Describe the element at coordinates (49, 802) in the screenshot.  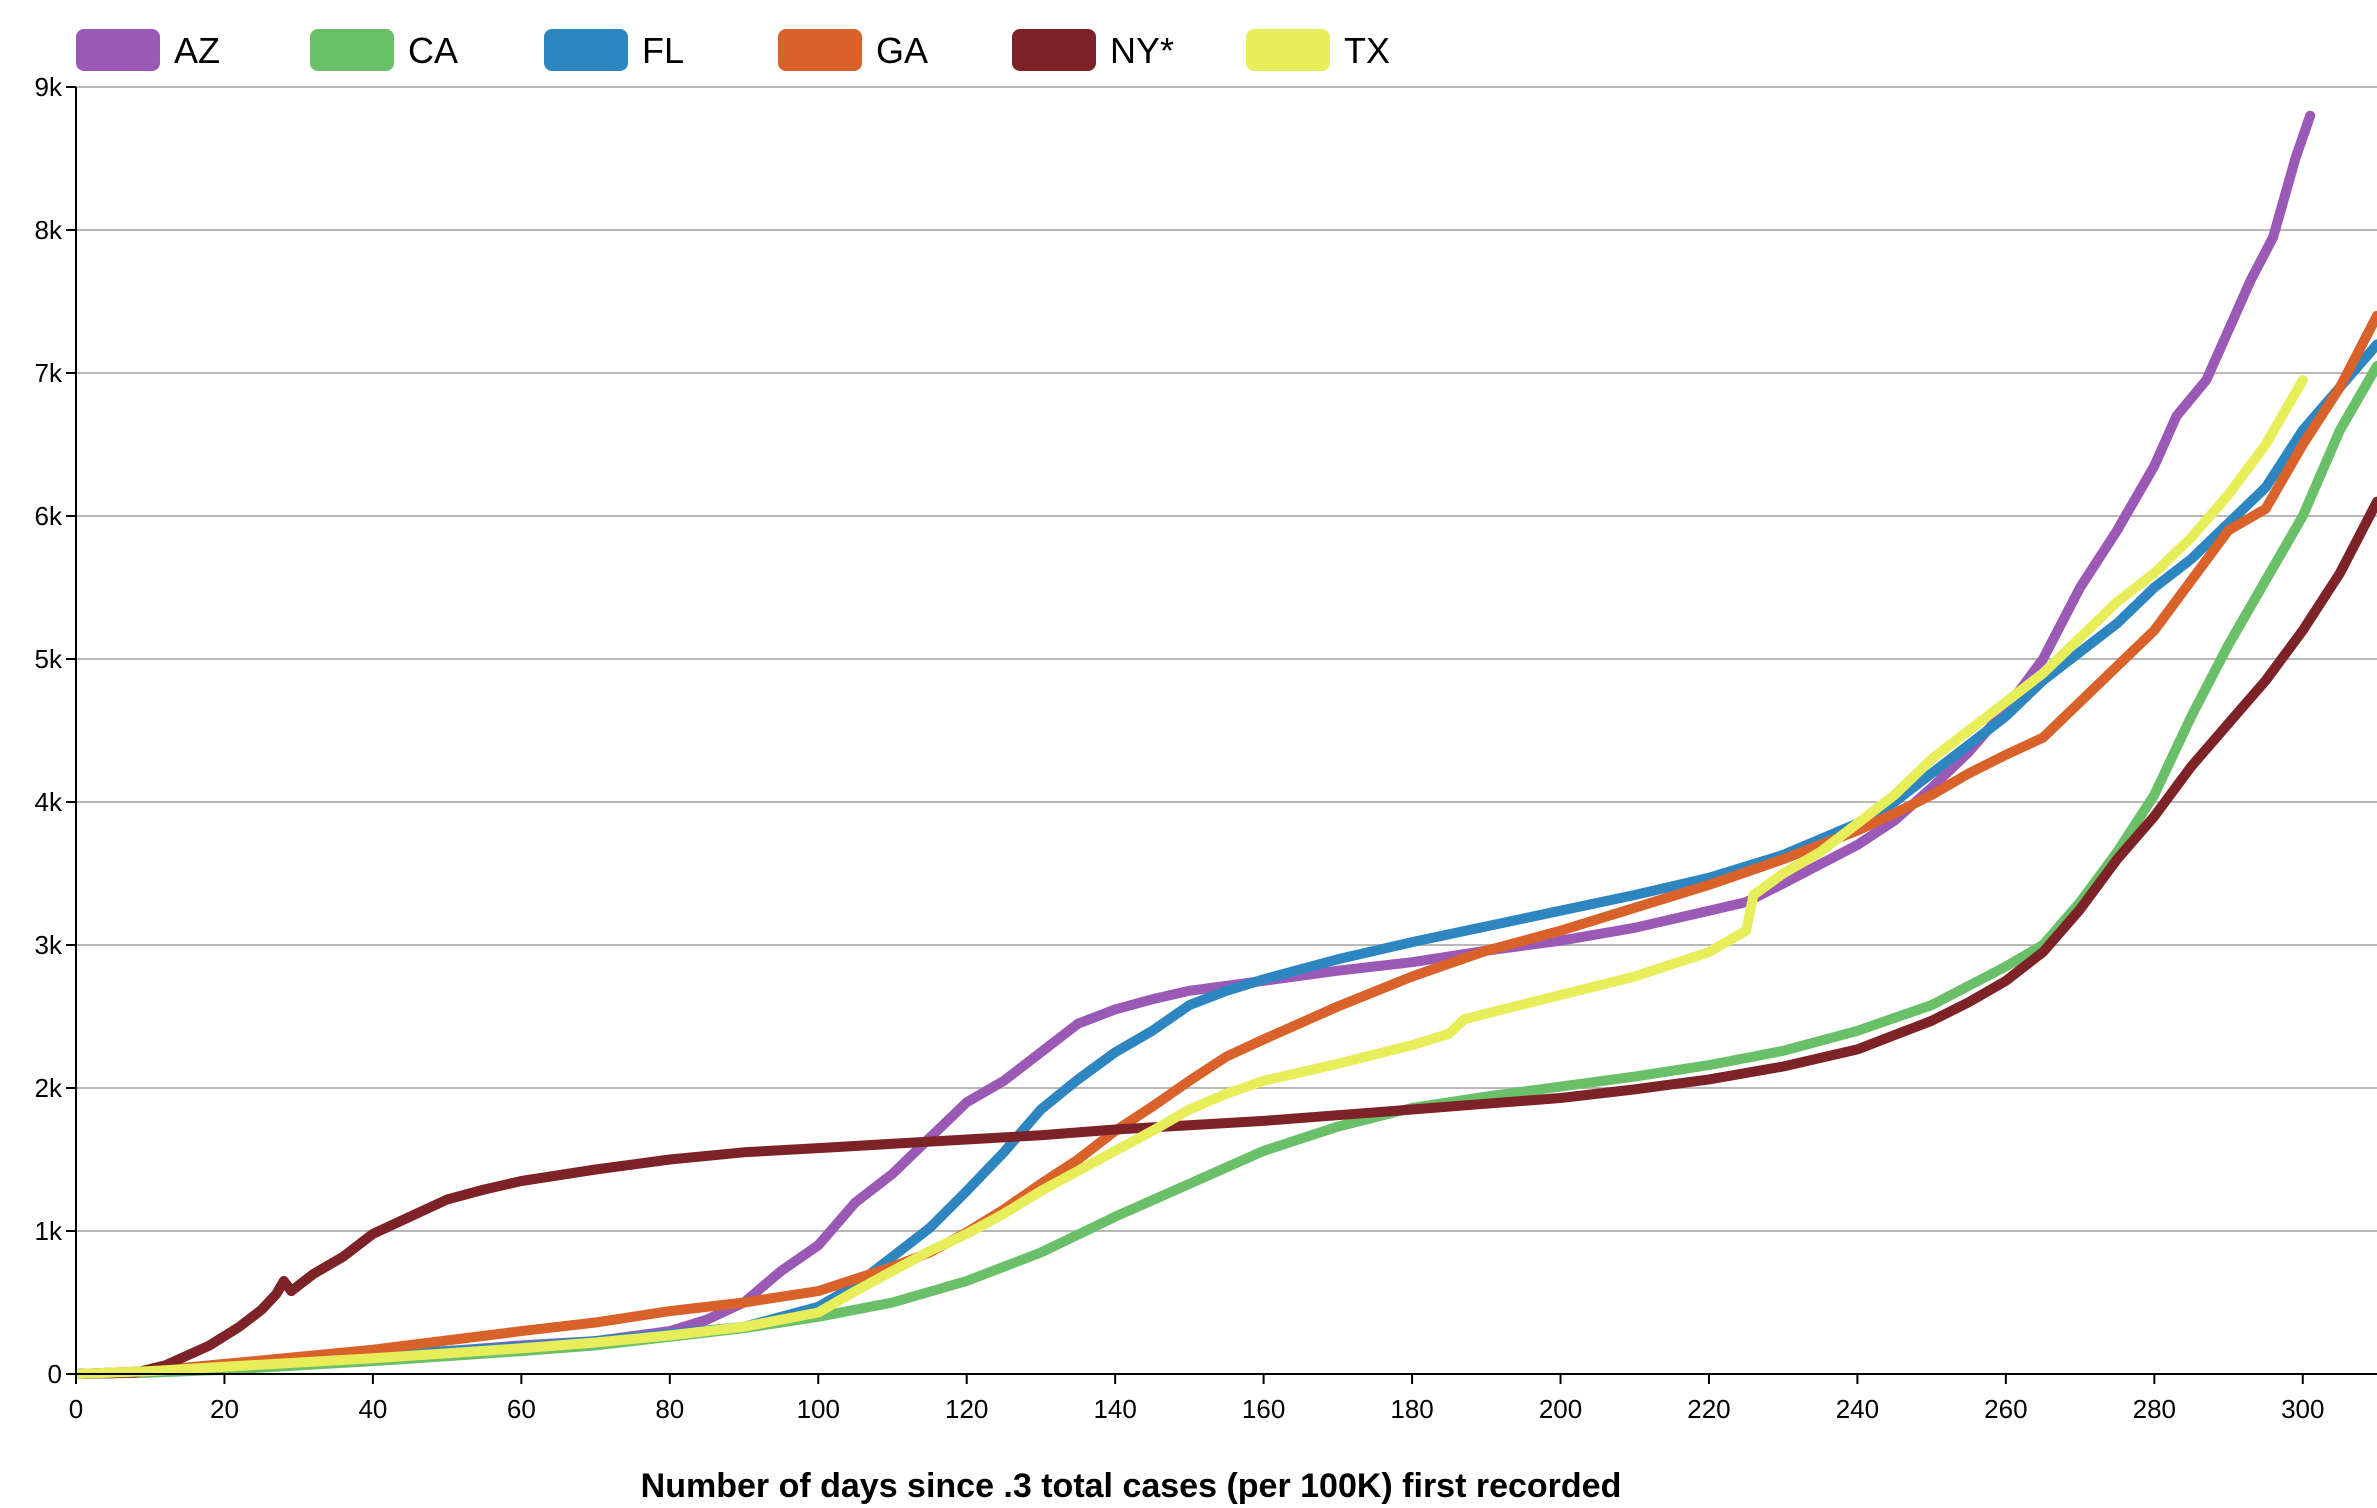
I see `y-tick-label: 4k` at that location.